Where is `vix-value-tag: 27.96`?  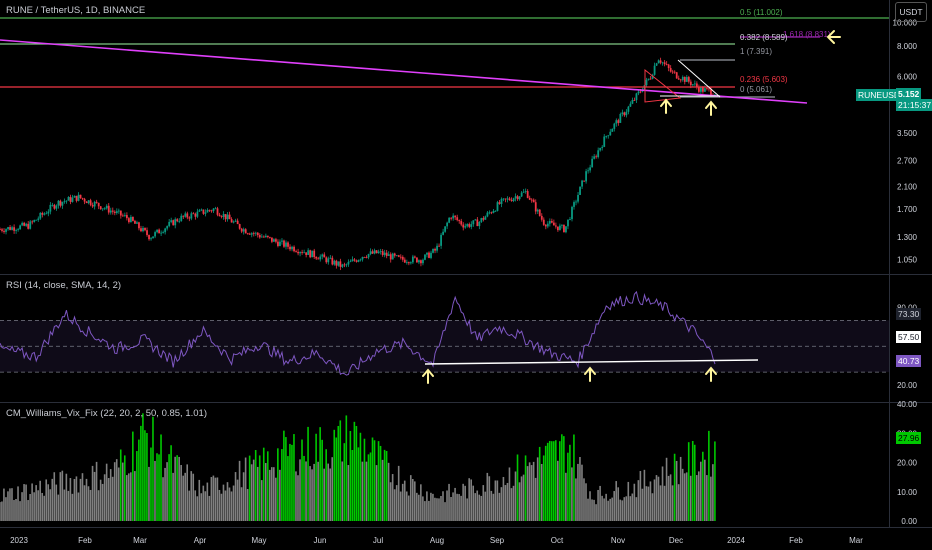 vix-value-tag: 27.96 is located at coordinates (909, 438).